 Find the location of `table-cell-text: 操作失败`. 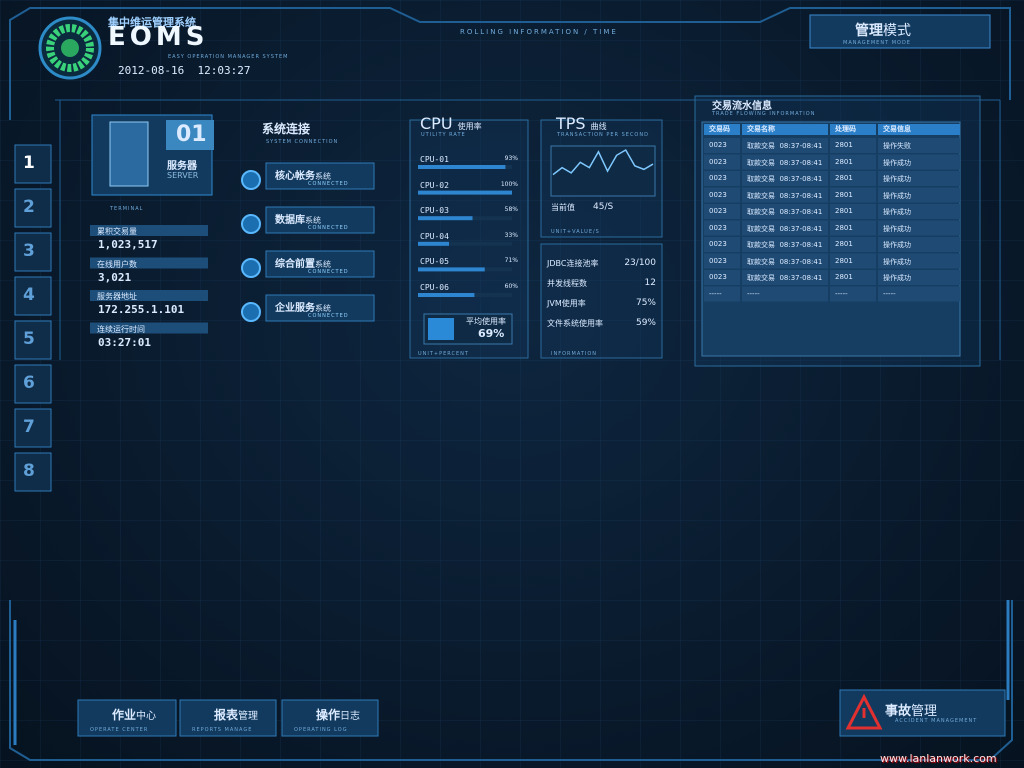

table-cell-text: 操作失败 is located at coordinates (897, 146).